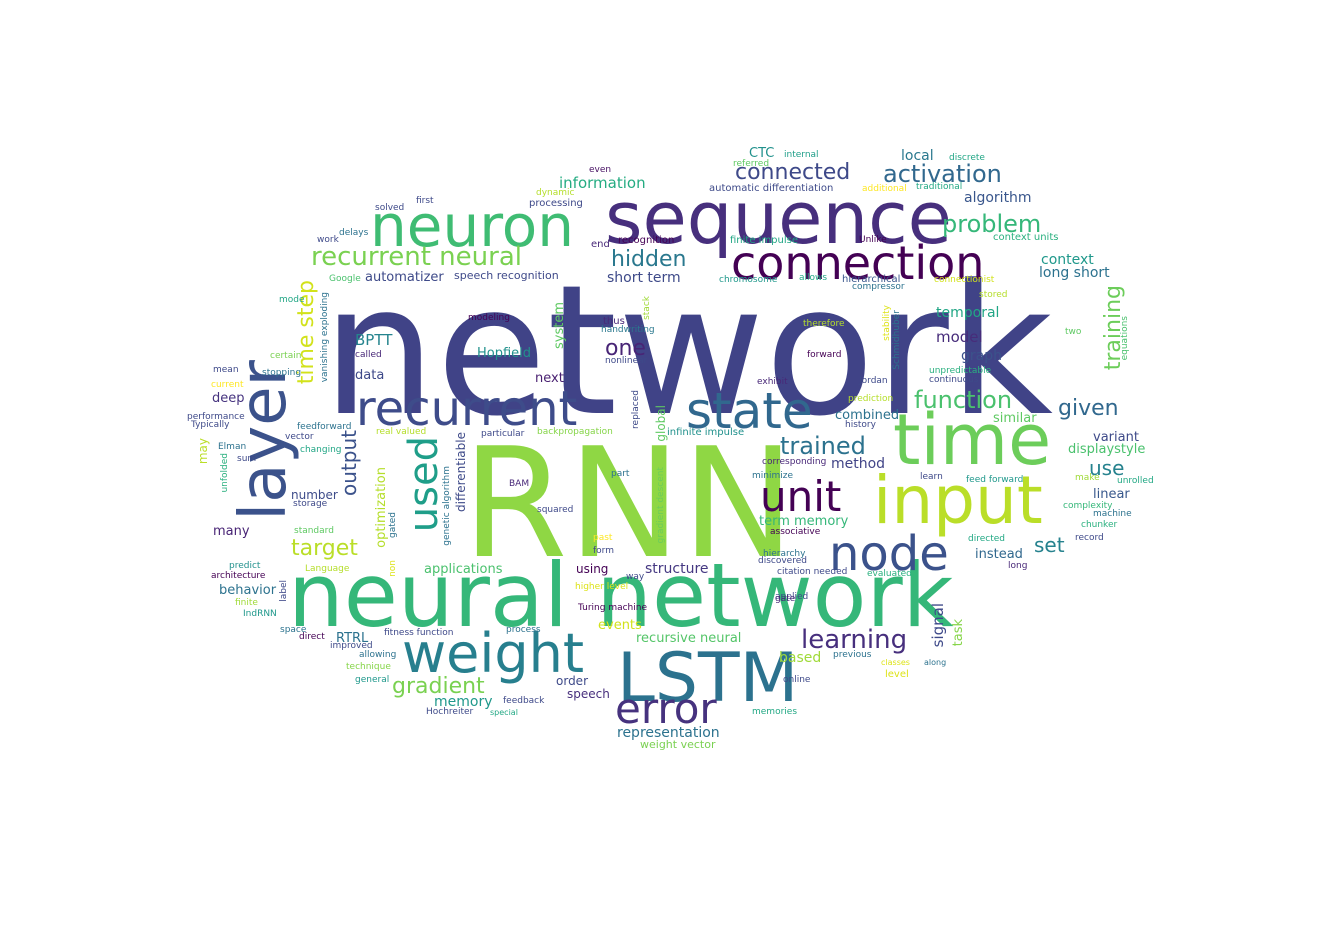 This screenshot has width=1334, height=945. I want to click on word: prediction, so click(871, 399).